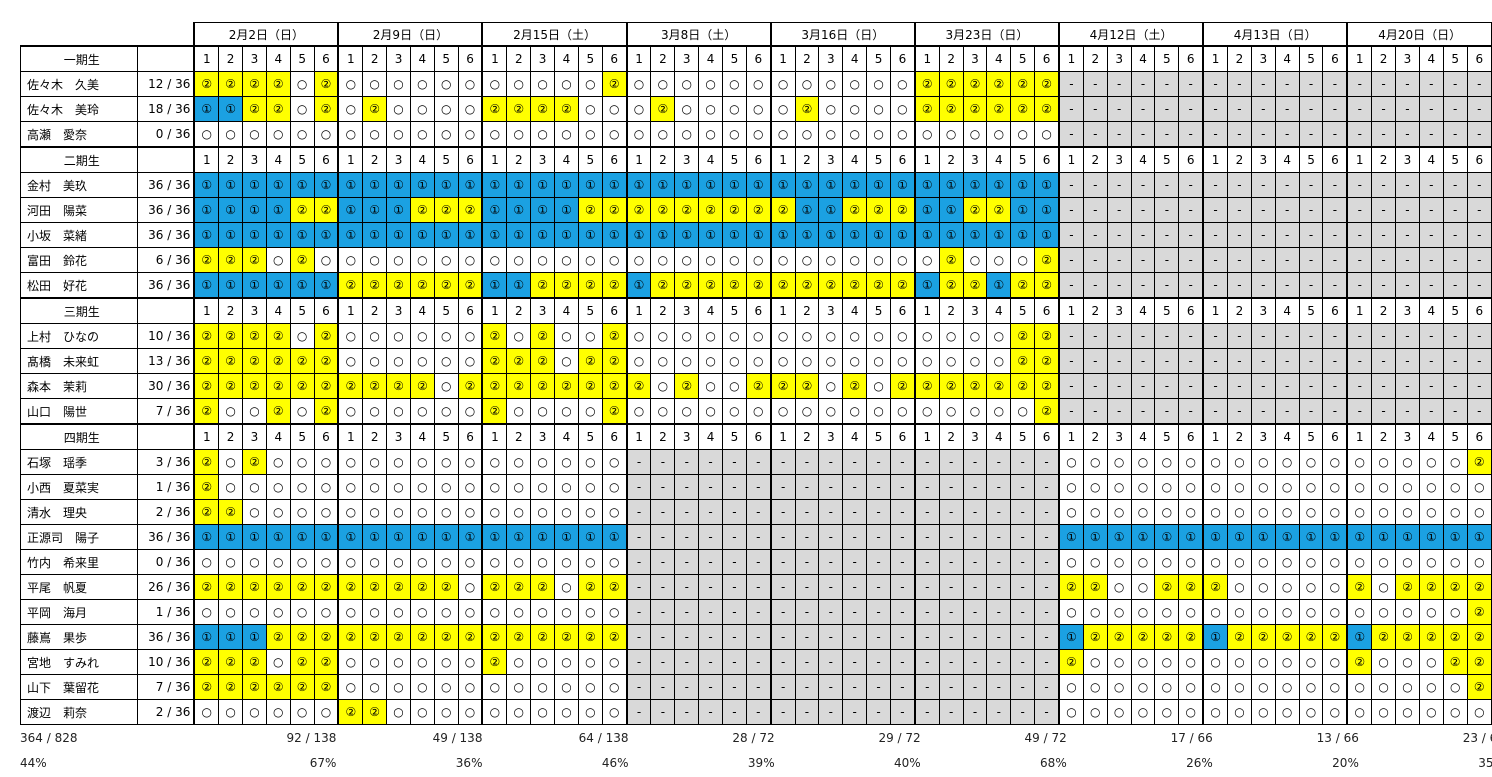  Describe the element at coordinates (231, 159) in the screenshot. I see `slot-label: 2` at that location.